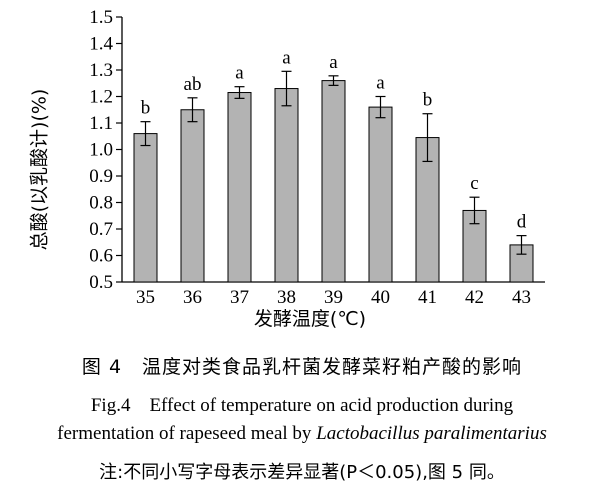 This screenshot has width=604, height=500. What do you see at coordinates (333, 62) in the screenshot?
I see `significance-label-39: a` at bounding box center [333, 62].